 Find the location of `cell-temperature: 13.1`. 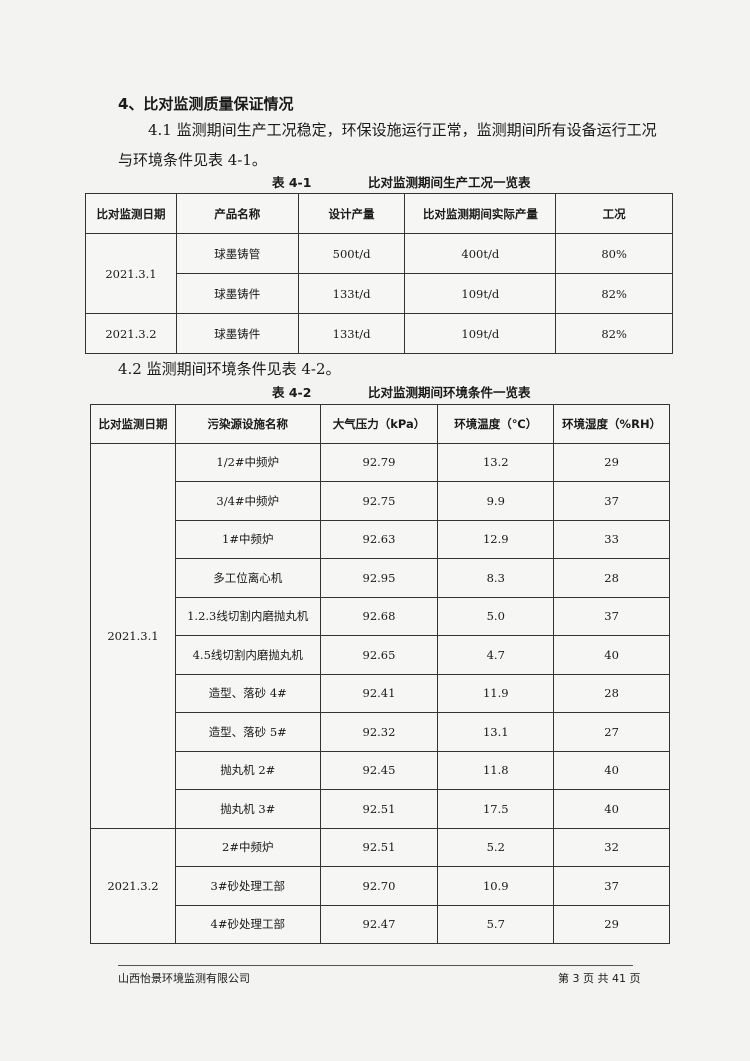

cell-temperature: 13.1 is located at coordinates (496, 732).